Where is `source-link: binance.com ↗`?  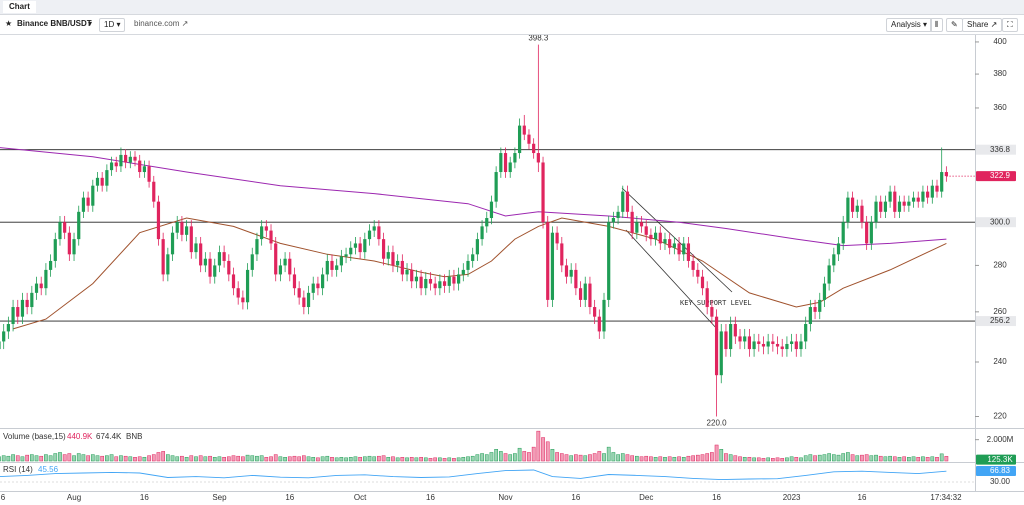
source-link: binance.com ↗ is located at coordinates (161, 23).